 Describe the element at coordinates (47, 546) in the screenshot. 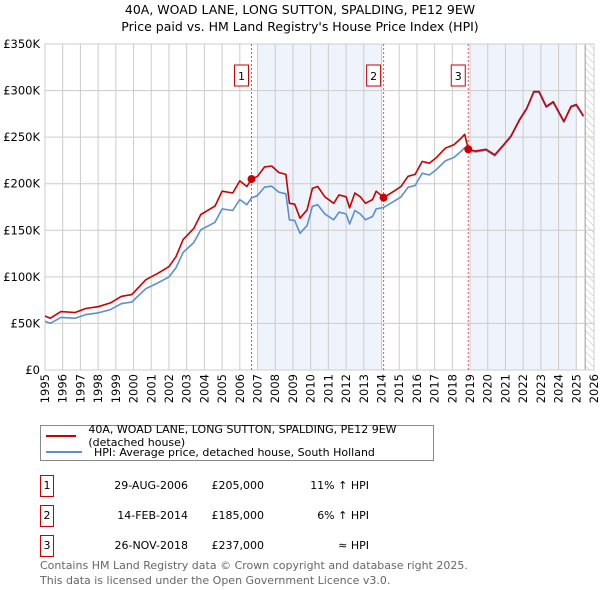

I see `transaction-number: 3` at that location.